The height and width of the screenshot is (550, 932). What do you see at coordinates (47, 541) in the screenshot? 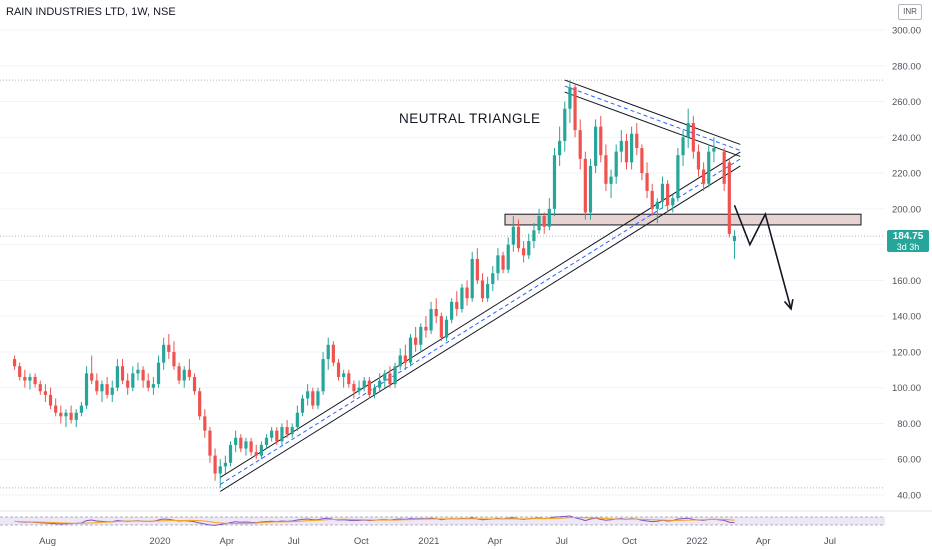
I see `x-tick-label: Aug` at bounding box center [47, 541].